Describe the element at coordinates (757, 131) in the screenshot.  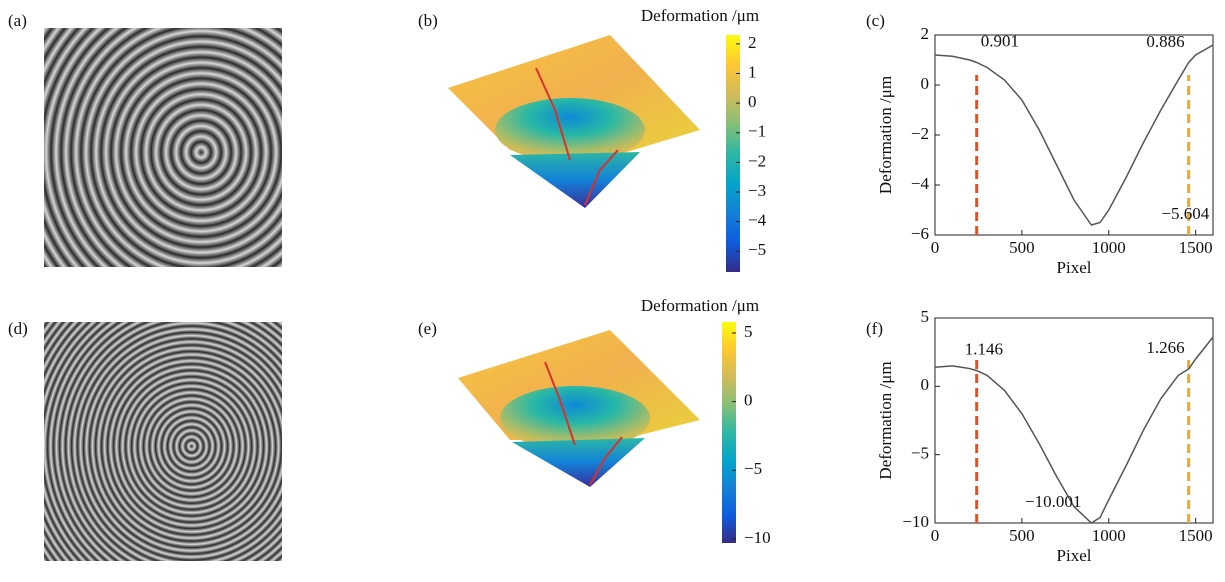
I see `colorbar-tick-label: −1` at that location.